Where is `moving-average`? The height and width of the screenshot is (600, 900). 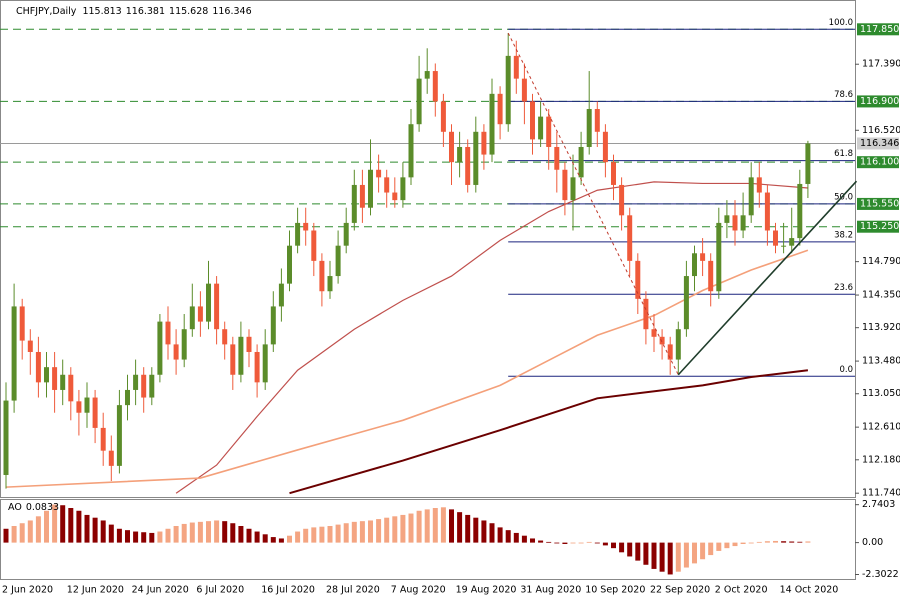
moving-average is located at coordinates (549, 432).